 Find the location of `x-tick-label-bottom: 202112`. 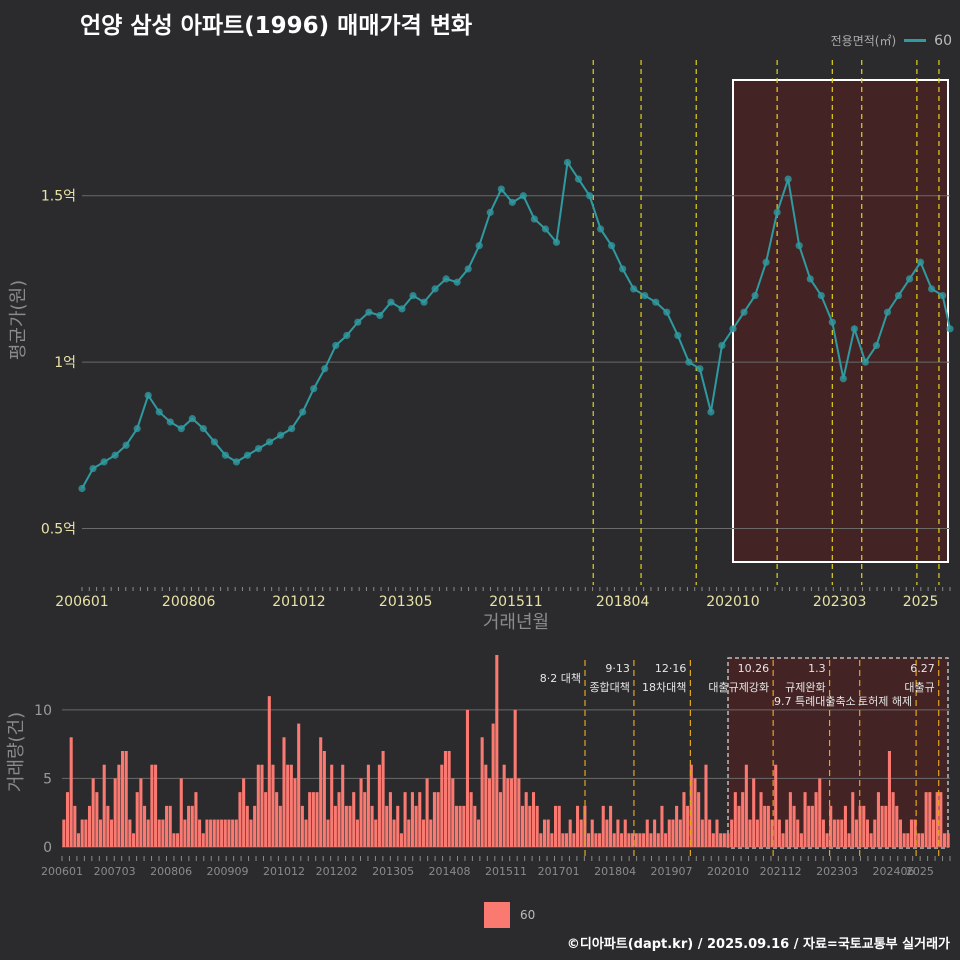

x-tick-label-bottom: 202112 is located at coordinates (781, 871).